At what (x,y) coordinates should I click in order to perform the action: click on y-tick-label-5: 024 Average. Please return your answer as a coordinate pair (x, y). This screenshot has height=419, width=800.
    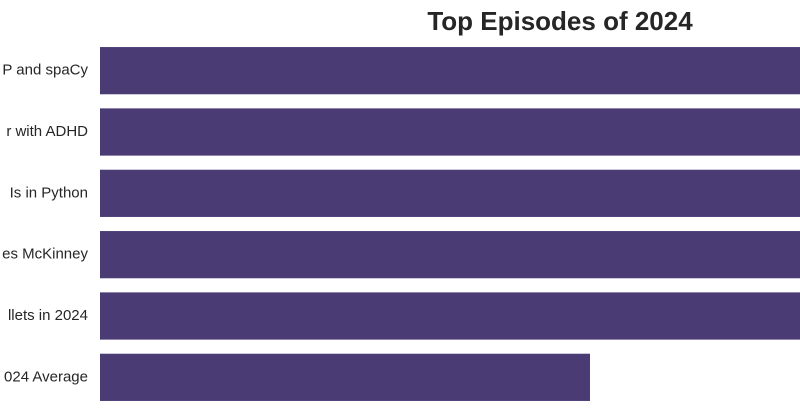
    Looking at the image, I should click on (46, 376).